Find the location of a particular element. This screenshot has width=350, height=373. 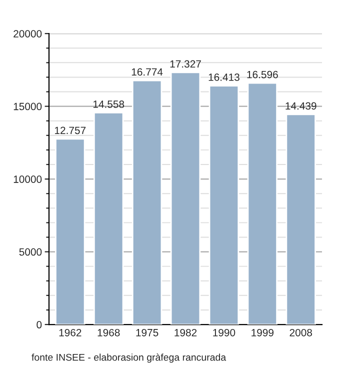

x-tick-label: 2008 is located at coordinates (301, 332).